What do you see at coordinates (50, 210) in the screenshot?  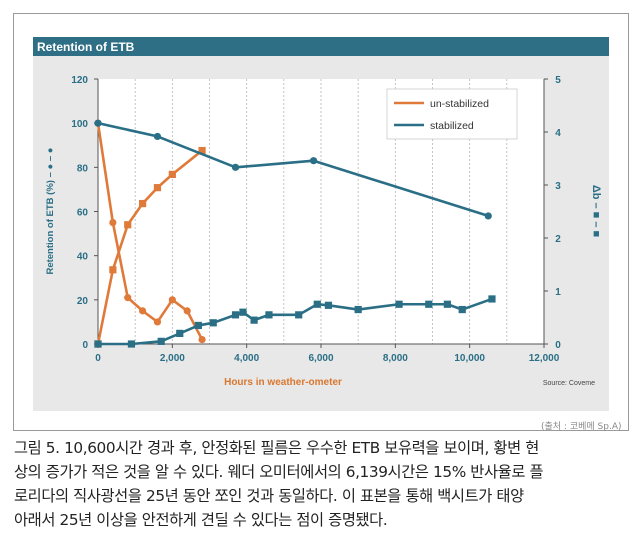 I see `y-axis-left-label: Retention of ETB (%) – ● – ●` at bounding box center [50, 210].